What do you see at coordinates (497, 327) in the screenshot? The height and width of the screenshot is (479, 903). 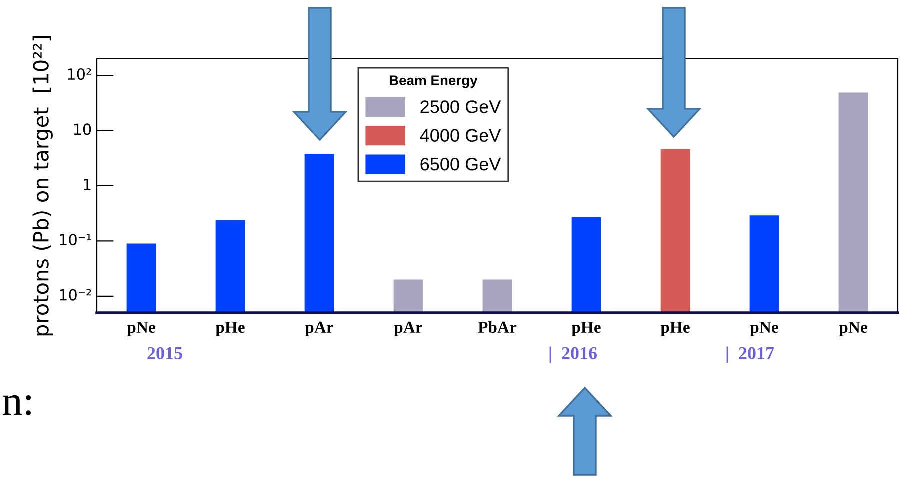 I see `x-tick-label: PbAr` at bounding box center [497, 327].